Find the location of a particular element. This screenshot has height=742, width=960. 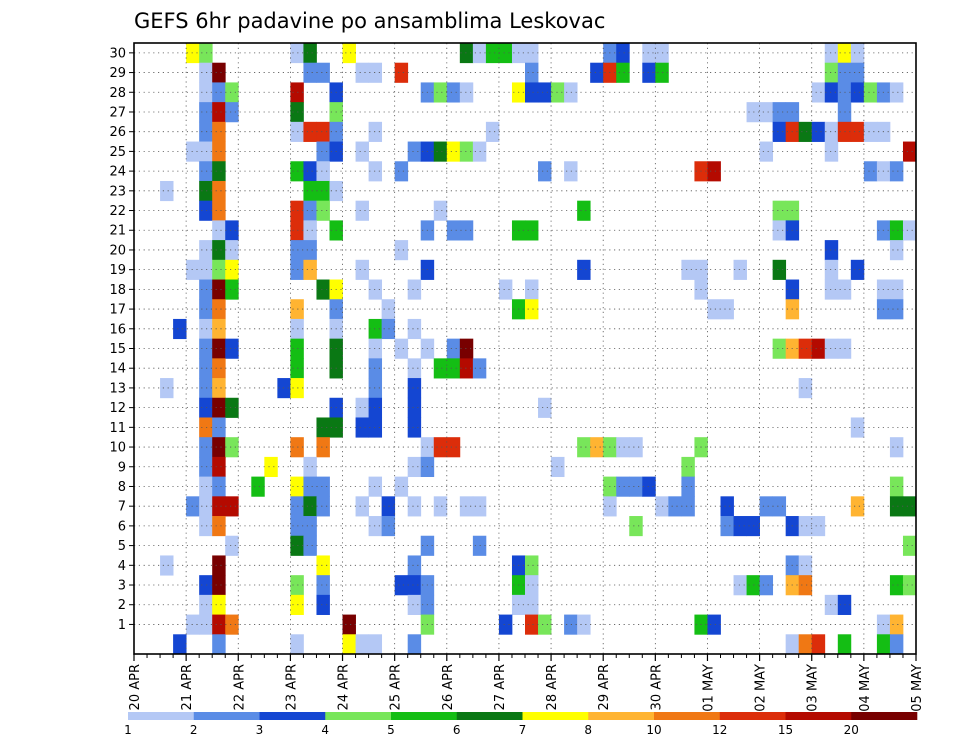

legend-label: 12 is located at coordinates (719, 730).